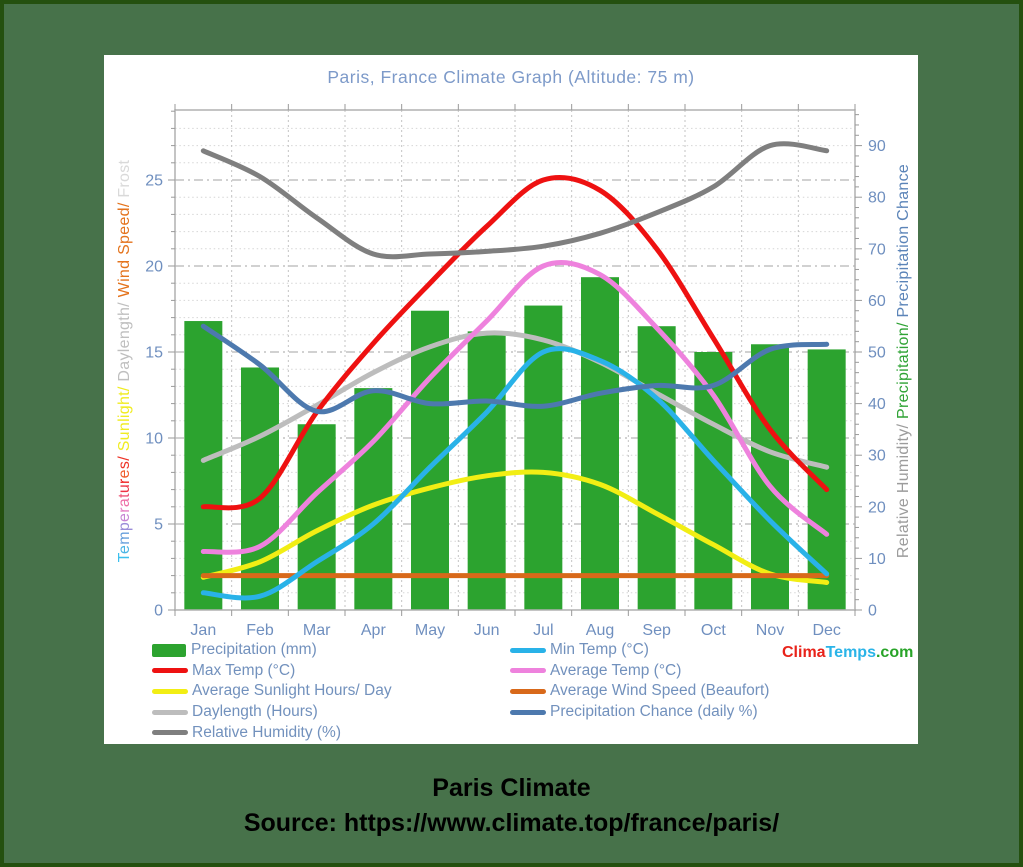 The image size is (1023, 867). What do you see at coordinates (877, 198) in the screenshot?
I see `right-axis-tick-80: 80` at bounding box center [877, 198].